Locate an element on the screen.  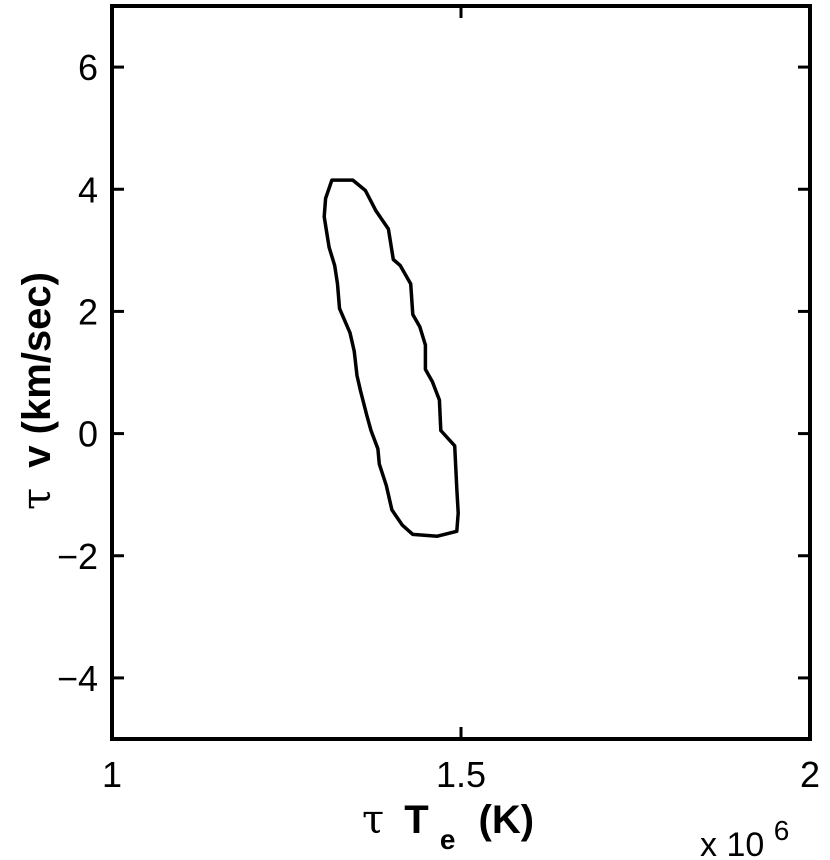
y-axis-label: τ v (km/sec) is located at coordinates (37, 391).